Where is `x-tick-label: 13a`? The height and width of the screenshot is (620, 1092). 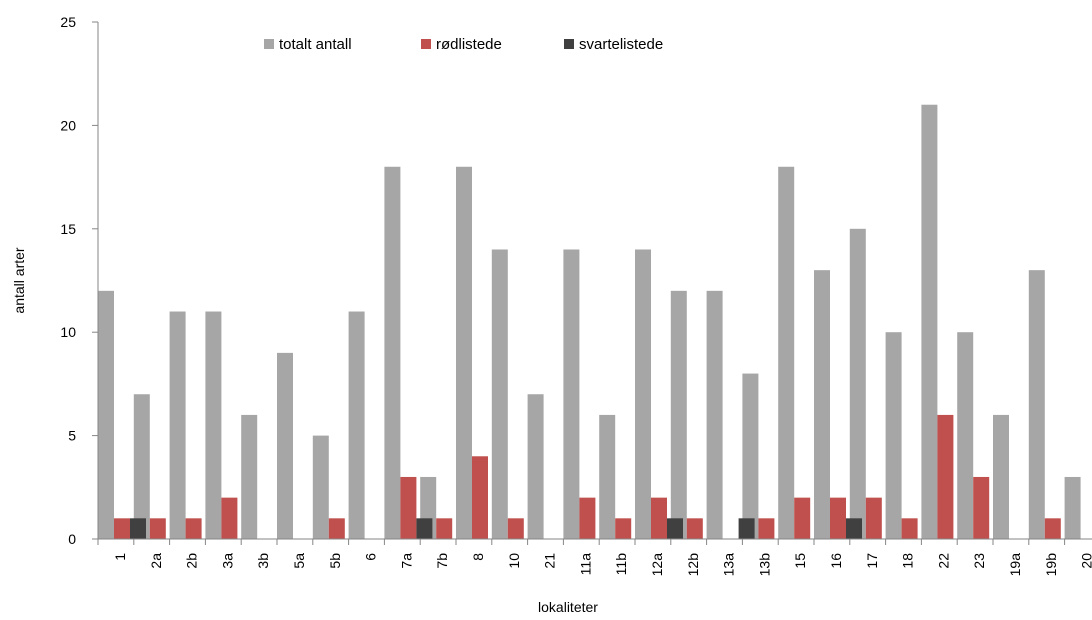 x-tick-label: 13a is located at coordinates (729, 565).